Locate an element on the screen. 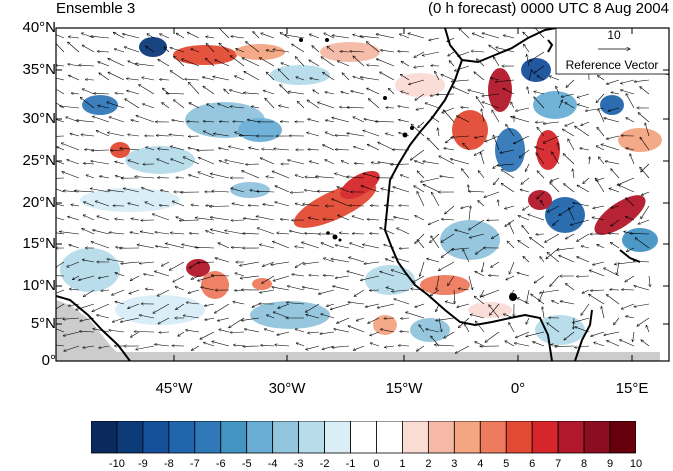  lon-label: 15°E is located at coordinates (632, 388).